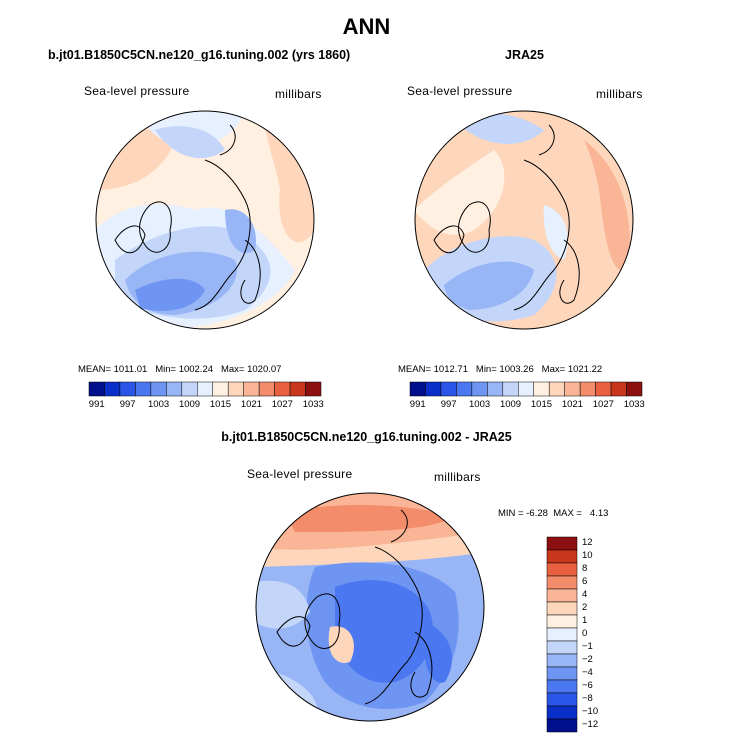 The image size is (733, 737). I want to click on p3-colorbar-tick-2: 8, so click(585, 568).